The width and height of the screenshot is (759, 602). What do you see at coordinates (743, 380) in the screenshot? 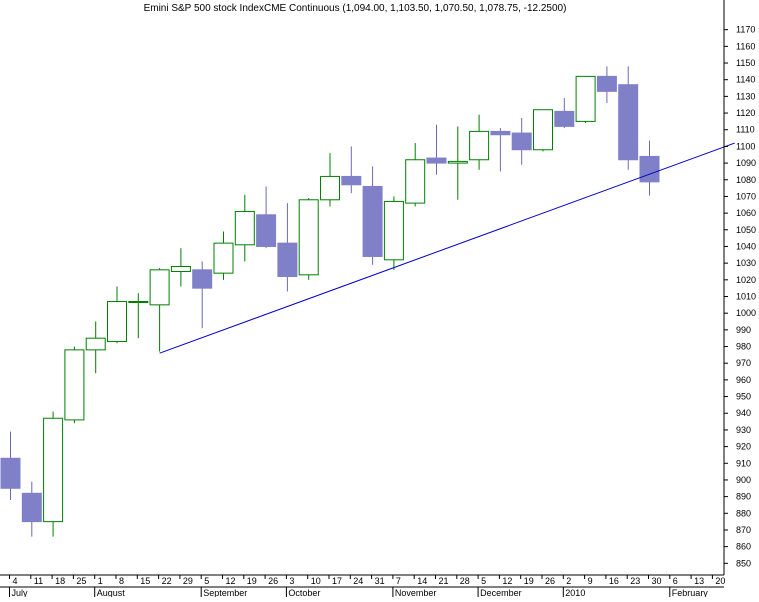
I see `y-tick-label: 960` at bounding box center [743, 380].